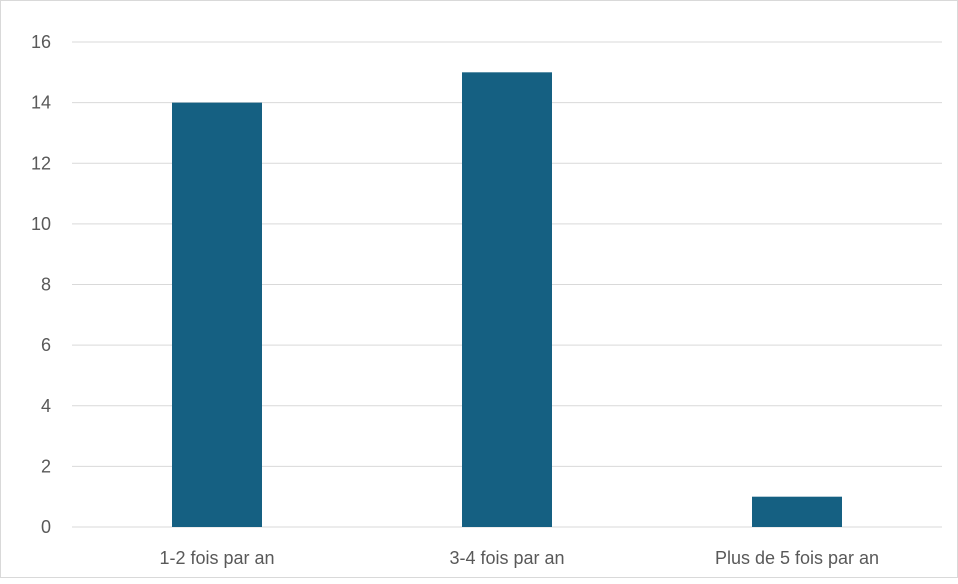  Describe the element at coordinates (216, 558) in the screenshot. I see `x-category-label: 1-2 fois par an` at that location.